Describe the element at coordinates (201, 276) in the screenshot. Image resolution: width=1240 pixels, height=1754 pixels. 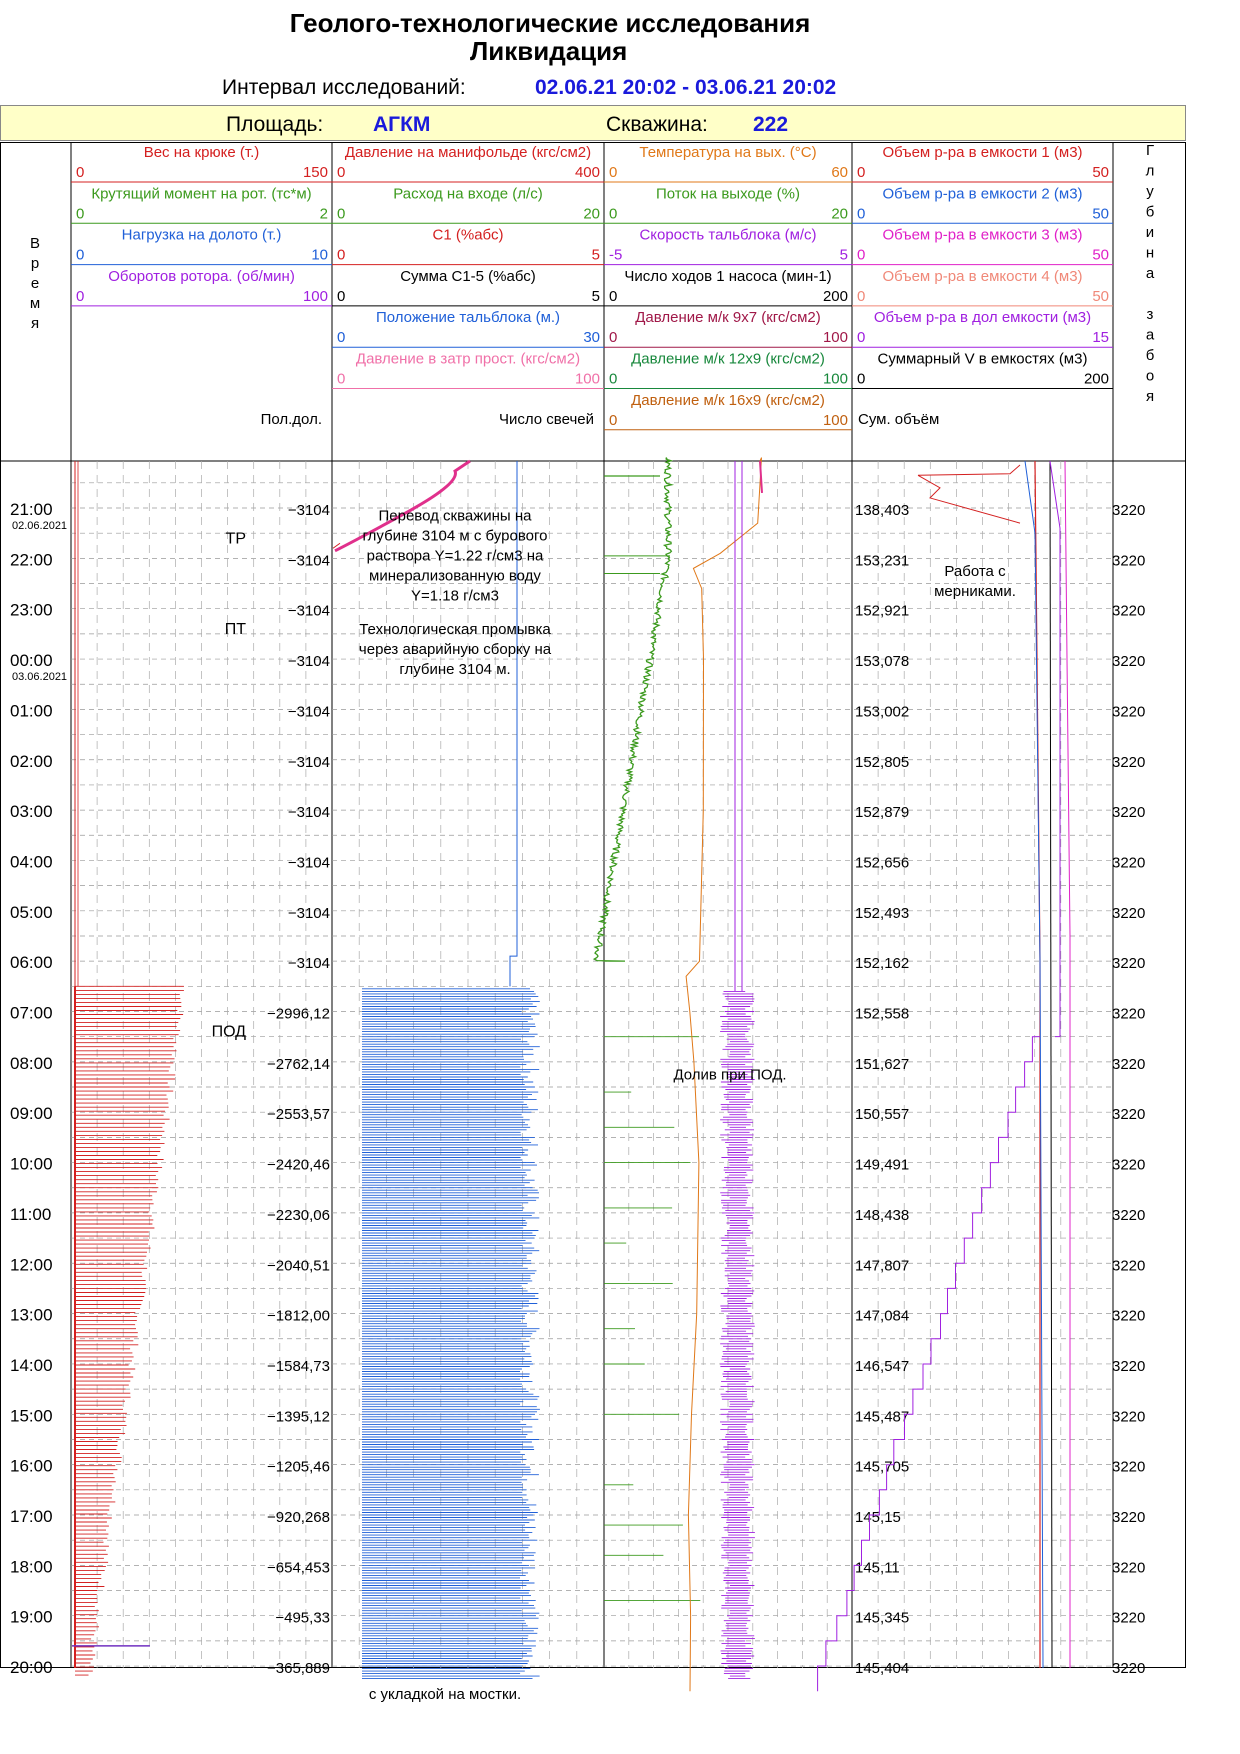
I see `param-name: Оборотов ротора. (об/мин)` at that location.